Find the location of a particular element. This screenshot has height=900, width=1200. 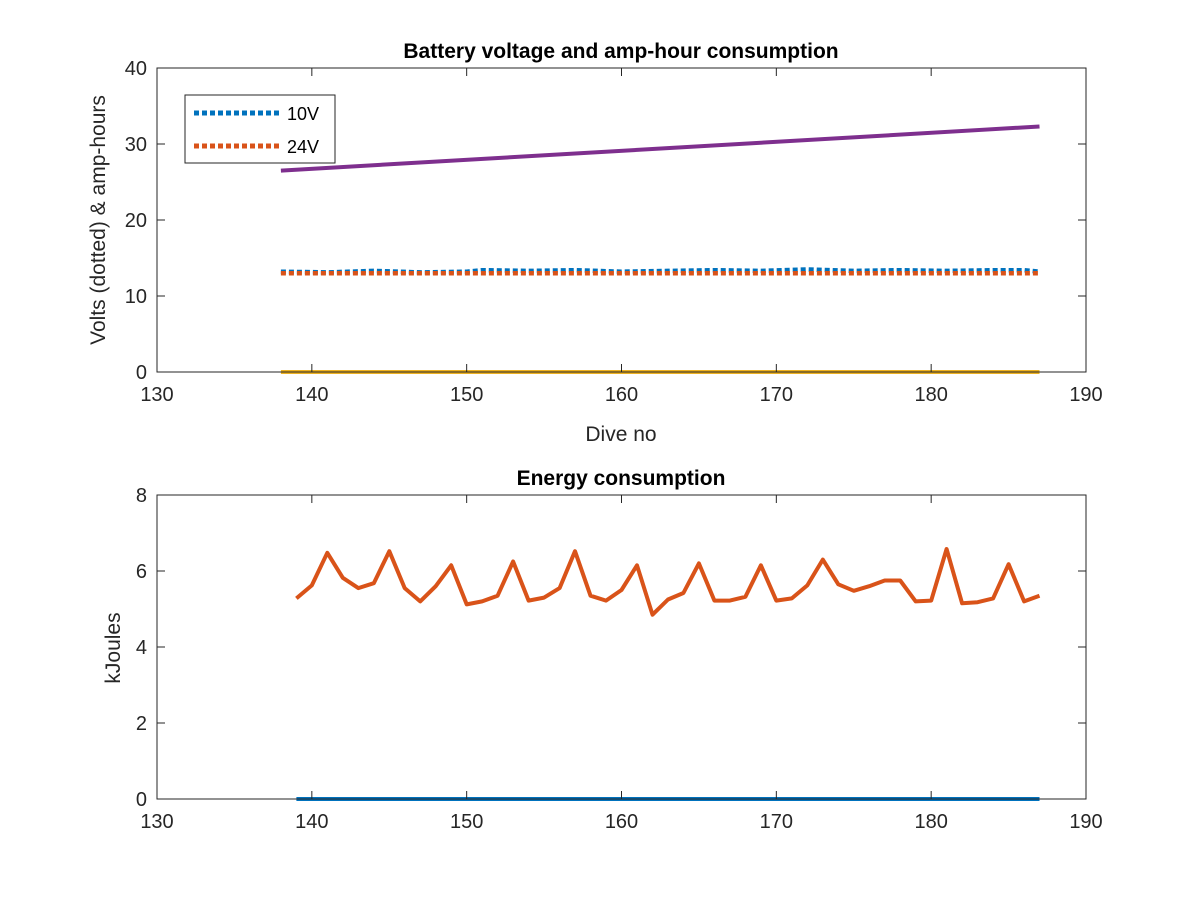

y-tick-label: 20 is located at coordinates (136, 221).